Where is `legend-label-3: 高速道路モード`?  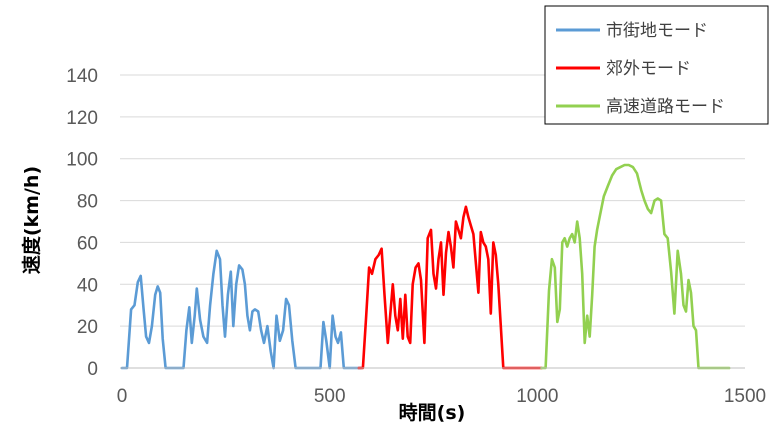 legend-label-3: 高速道路モード is located at coordinates (665, 107).